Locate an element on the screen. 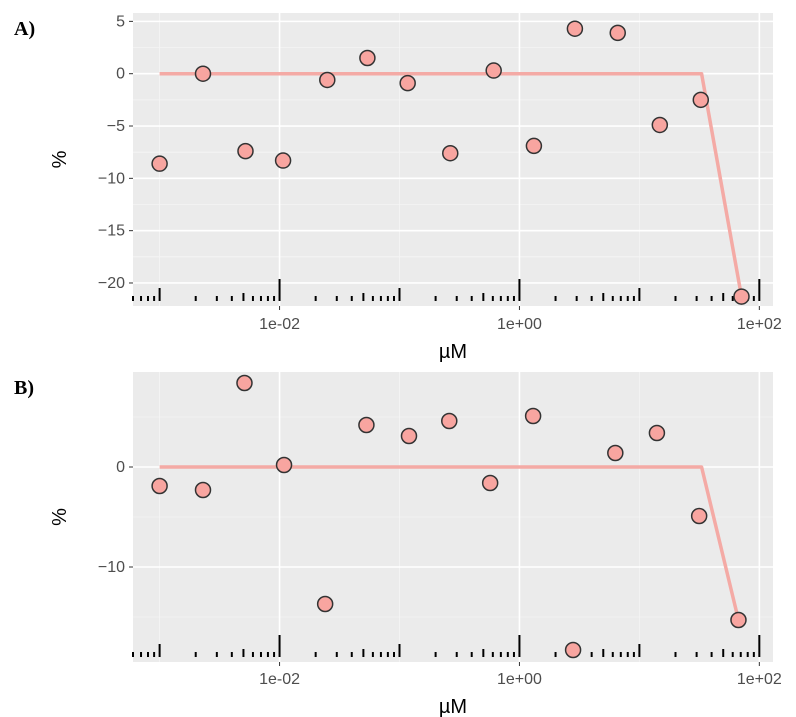 The image size is (796, 717). y-tick-label: 5 is located at coordinates (120, 21).